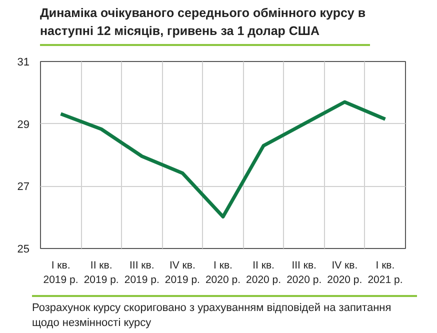 The image size is (437, 333). What do you see at coordinates (304, 272) in the screenshot?
I see `x-tick-label: III кв. 2020 р.` at bounding box center [304, 272].